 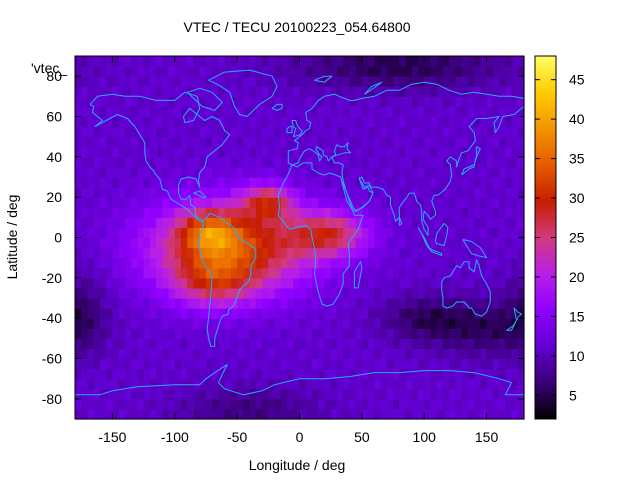 I want to click on y-tick-label: -80, so click(x=52, y=399).